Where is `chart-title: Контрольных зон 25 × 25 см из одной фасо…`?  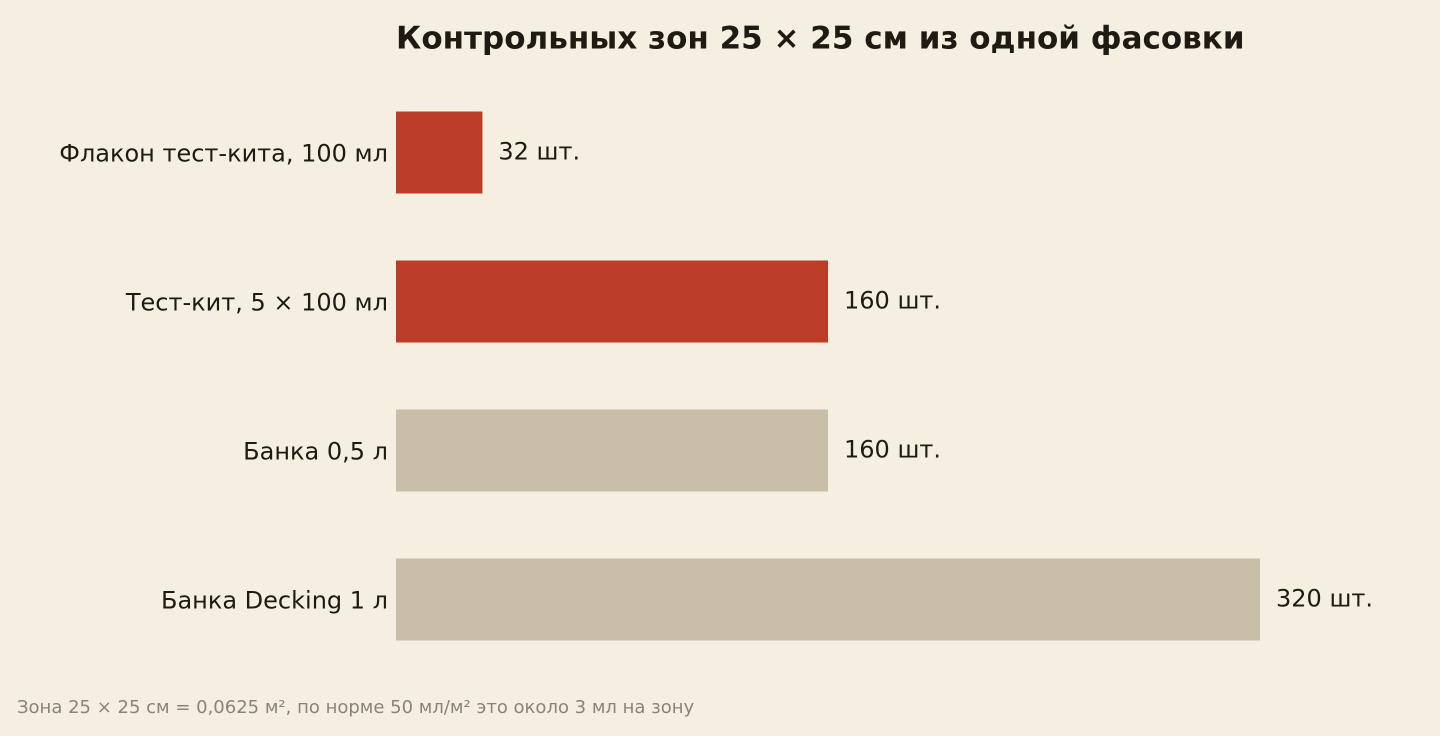
chart-title: Контрольных зон 25 × 25 см из одной фасо… is located at coordinates (820, 39).